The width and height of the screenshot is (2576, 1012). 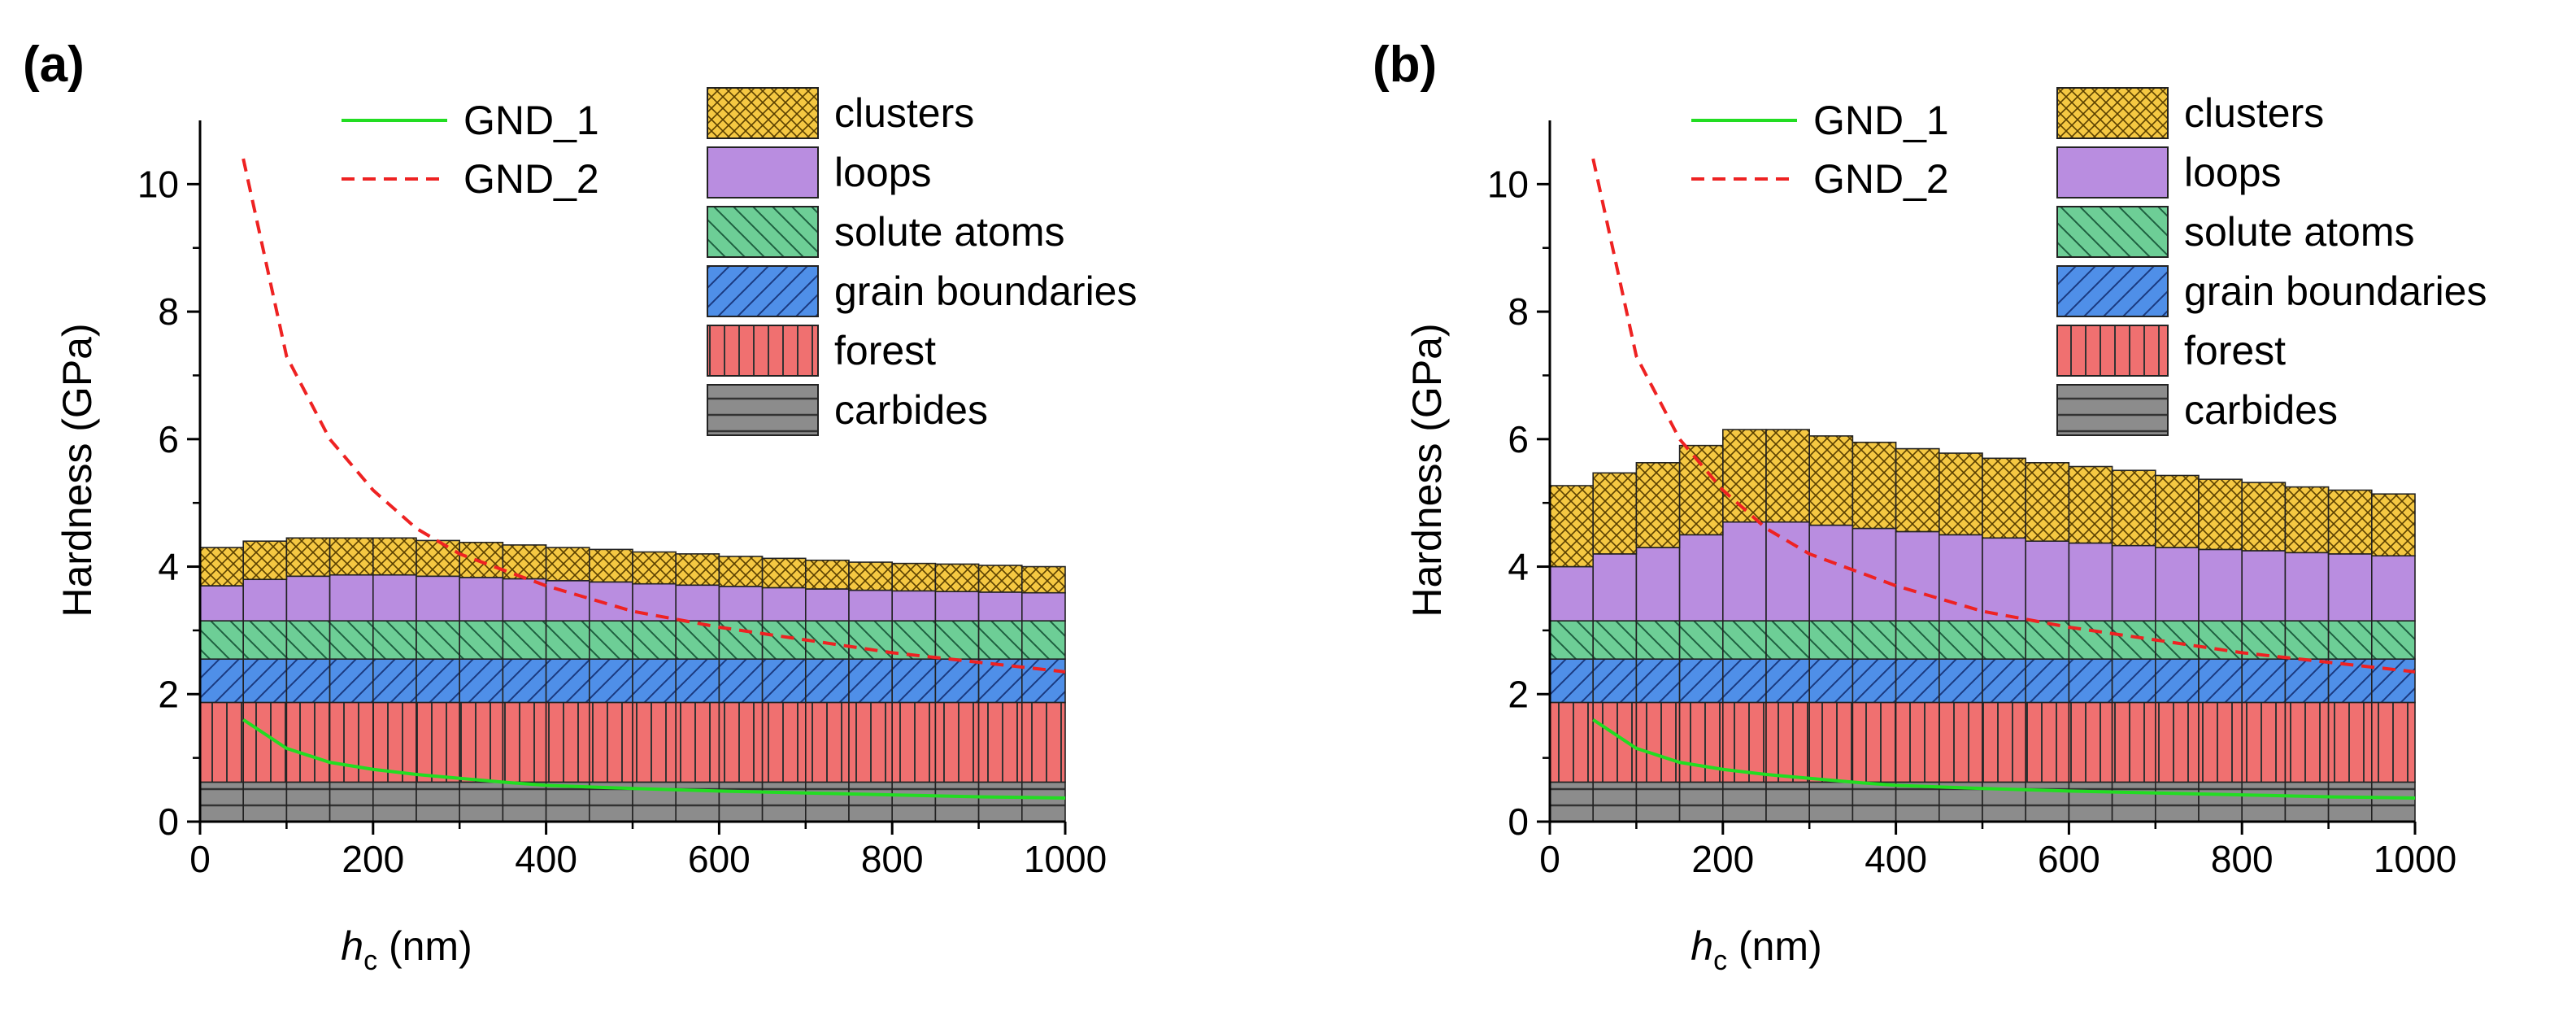 I want to click on legend-label-loops: loops, so click(x=883, y=172).